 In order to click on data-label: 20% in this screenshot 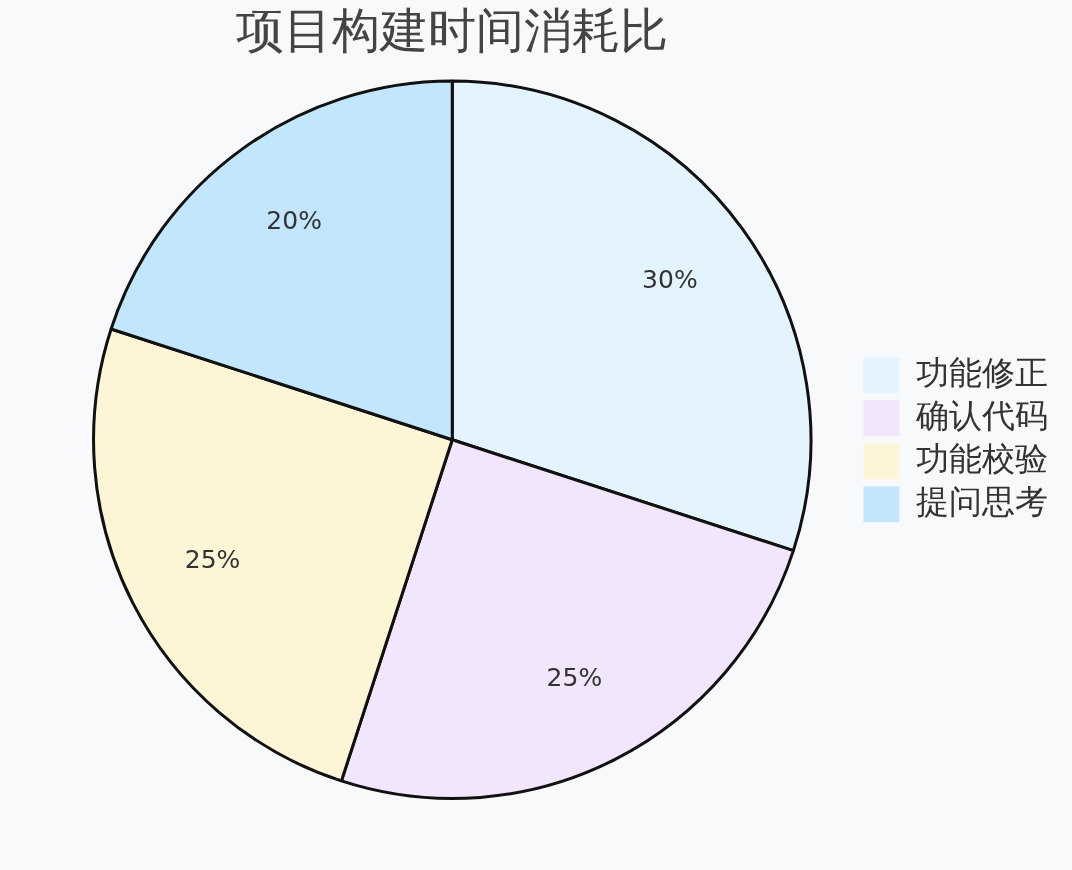, I will do `click(294, 220)`.